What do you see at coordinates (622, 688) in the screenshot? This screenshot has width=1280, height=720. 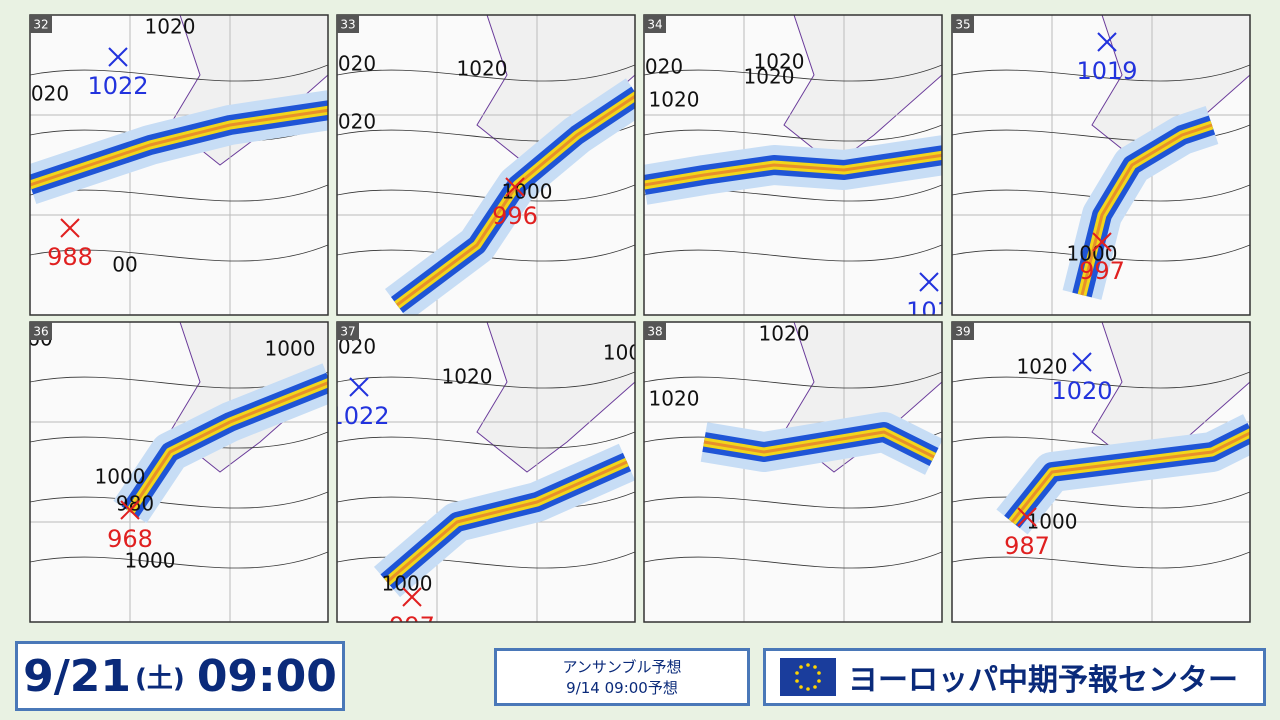 I see `ensemble-init: 9/14 09:00予想` at bounding box center [622, 688].